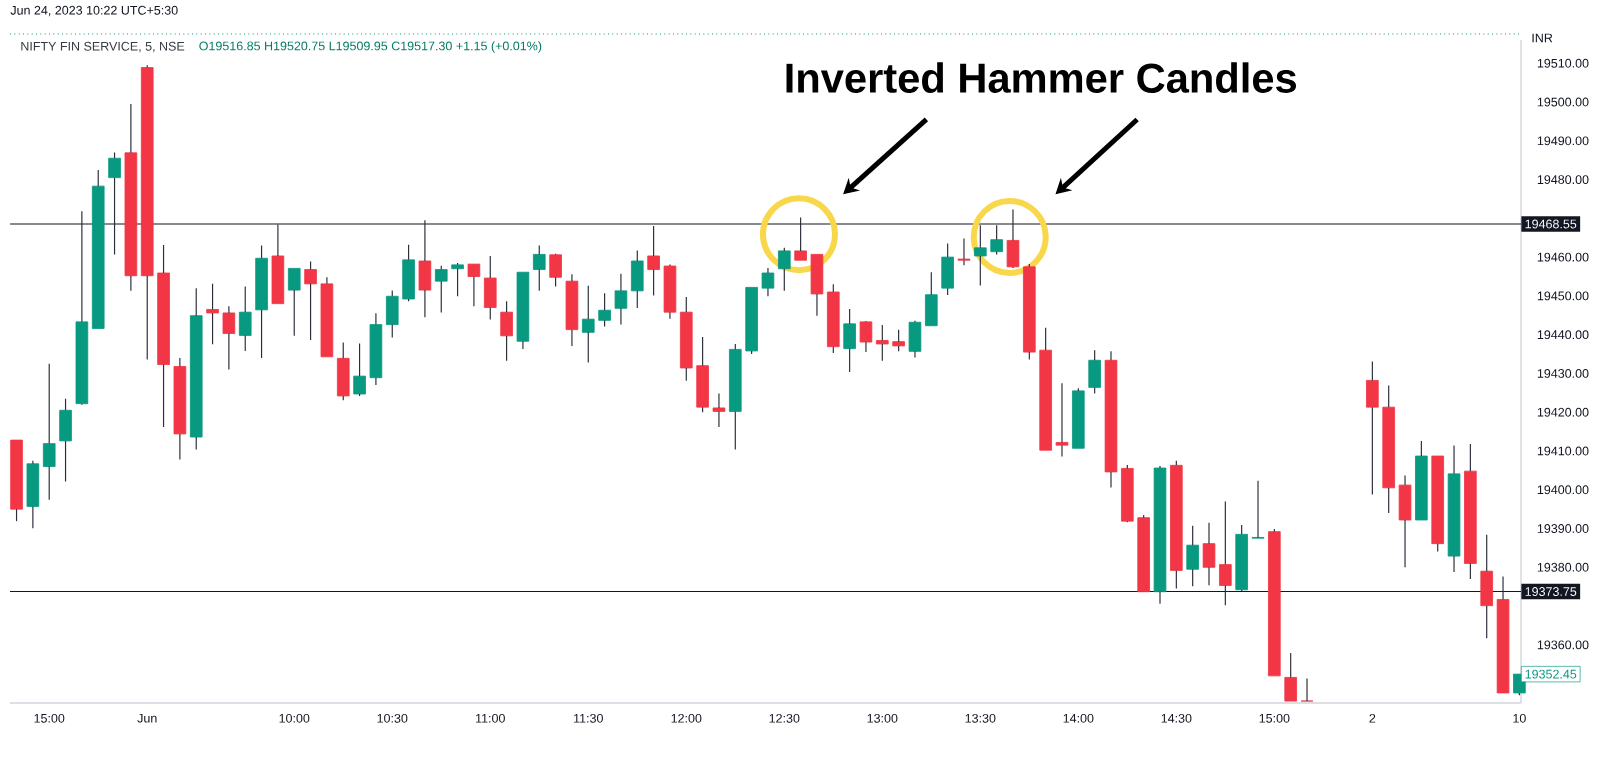 Image resolution: width=1600 pixels, height=764 pixels. Describe the element at coordinates (94, 11) in the screenshot. I see `text: Jun 24, 2023 10:22 UTC+5:30` at that location.